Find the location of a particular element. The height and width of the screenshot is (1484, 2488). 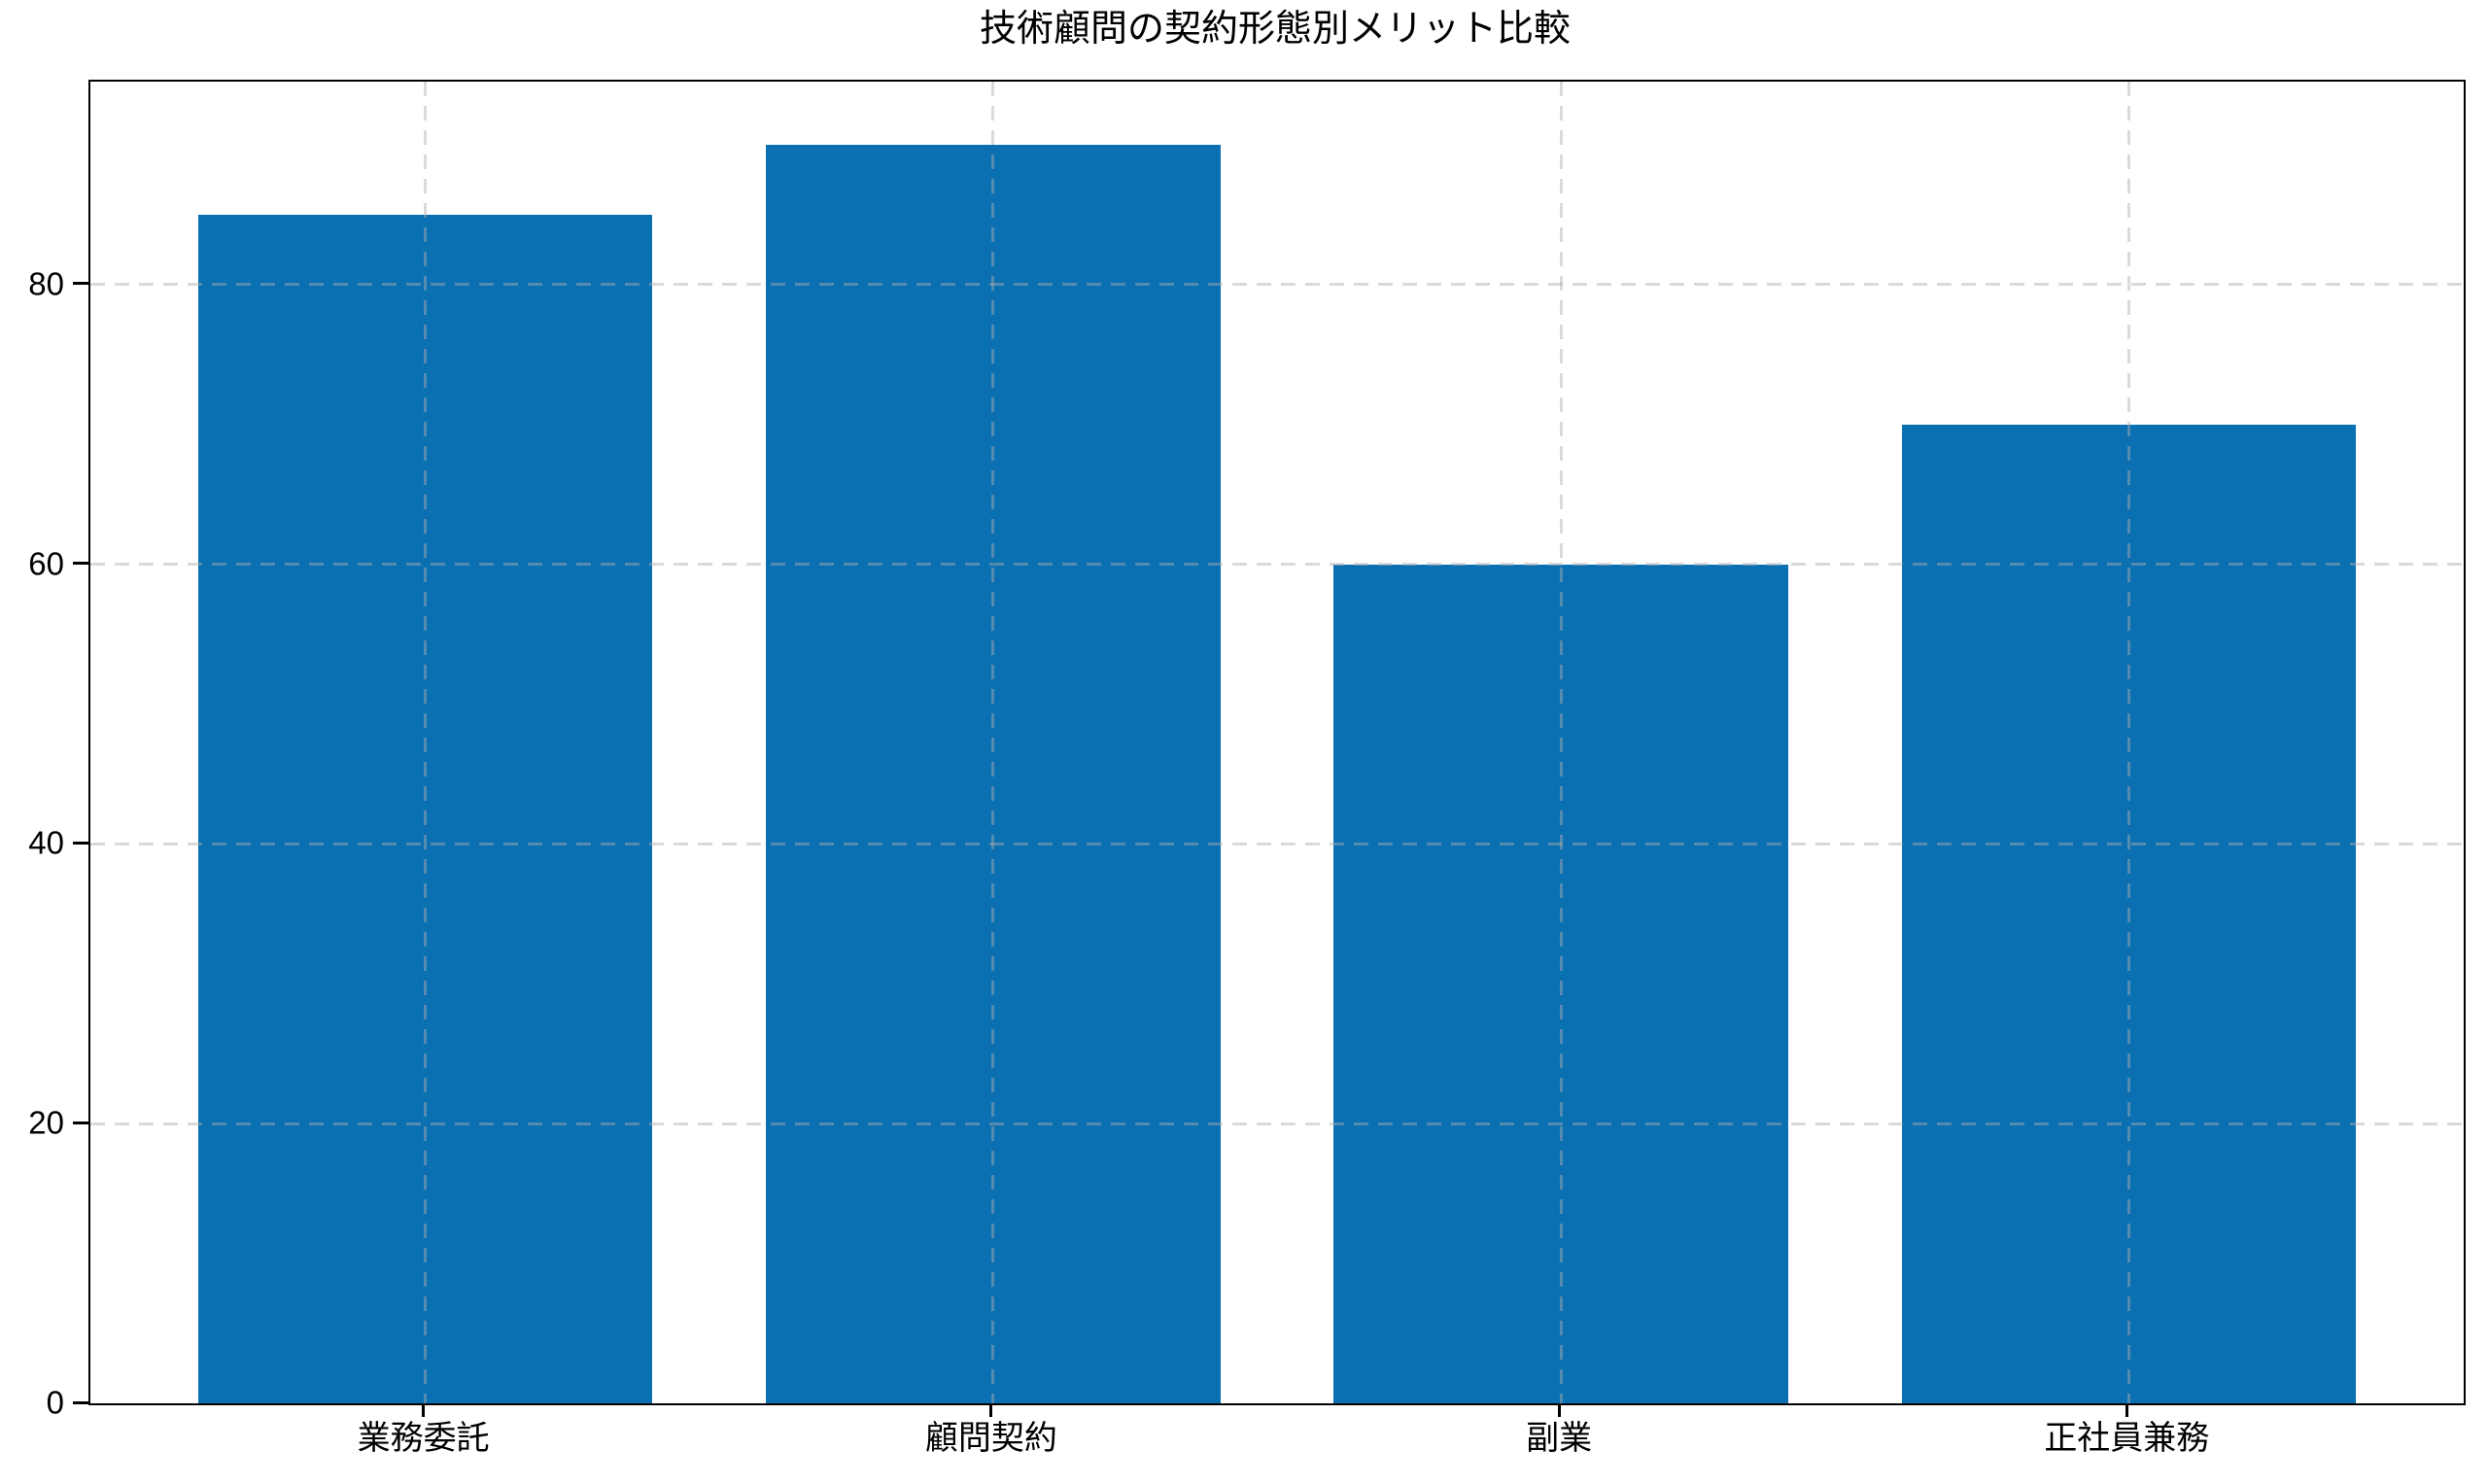

bar-正社員兼務 is located at coordinates (2128, 913).